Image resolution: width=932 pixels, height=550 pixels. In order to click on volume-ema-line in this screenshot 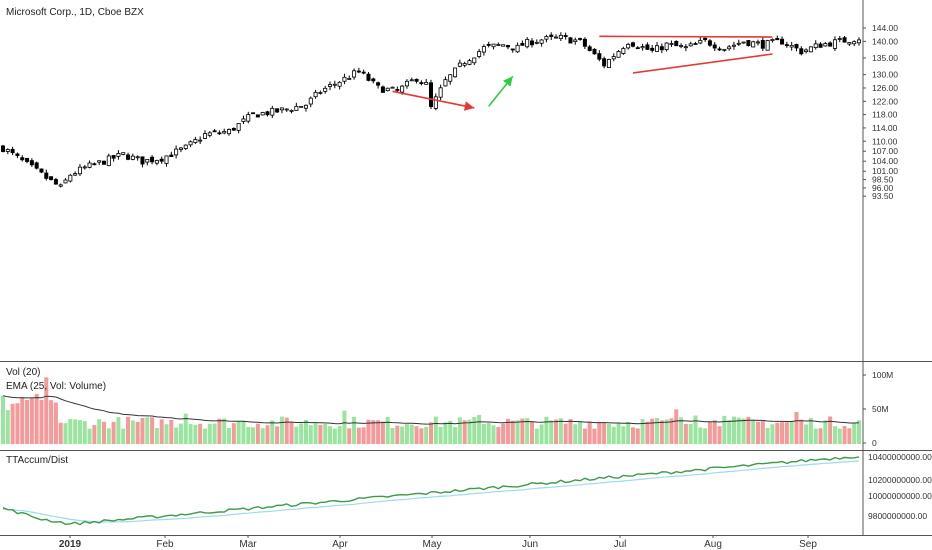, I will do `click(431, 410)`.